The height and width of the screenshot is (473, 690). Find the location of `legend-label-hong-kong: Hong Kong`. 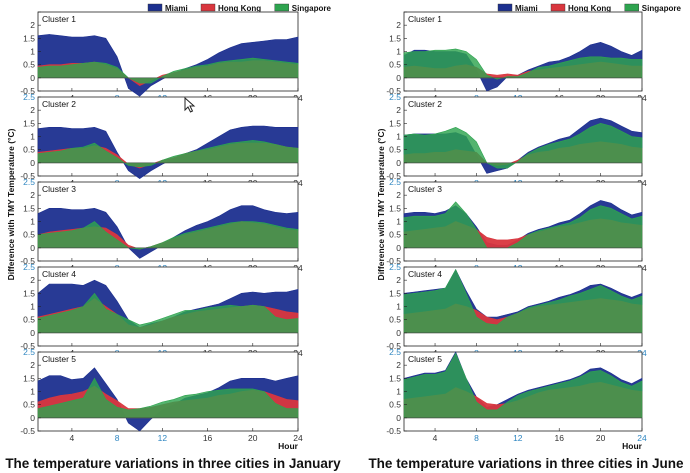

legend-label-hong-kong: Hong Kong is located at coordinates (239, 8).